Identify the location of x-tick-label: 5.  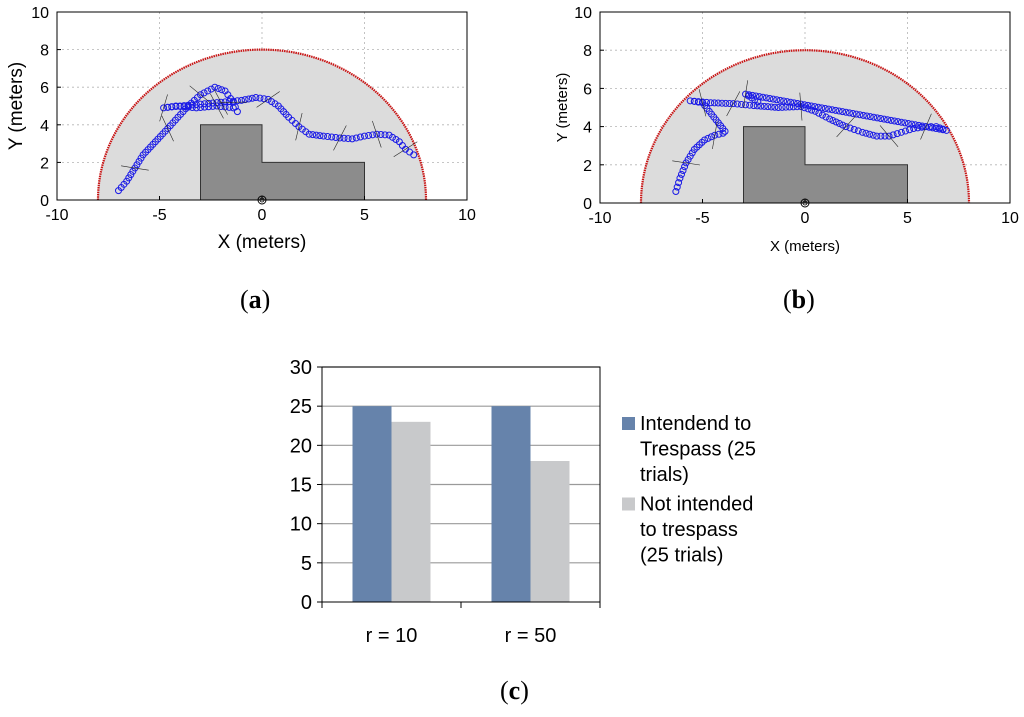
(364, 215).